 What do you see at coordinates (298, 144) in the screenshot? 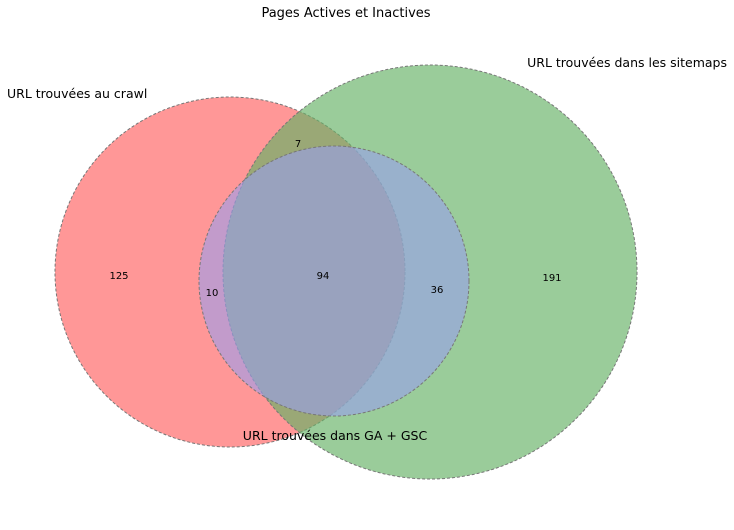
I see `region-value-crawl-sitemaps: 7` at bounding box center [298, 144].